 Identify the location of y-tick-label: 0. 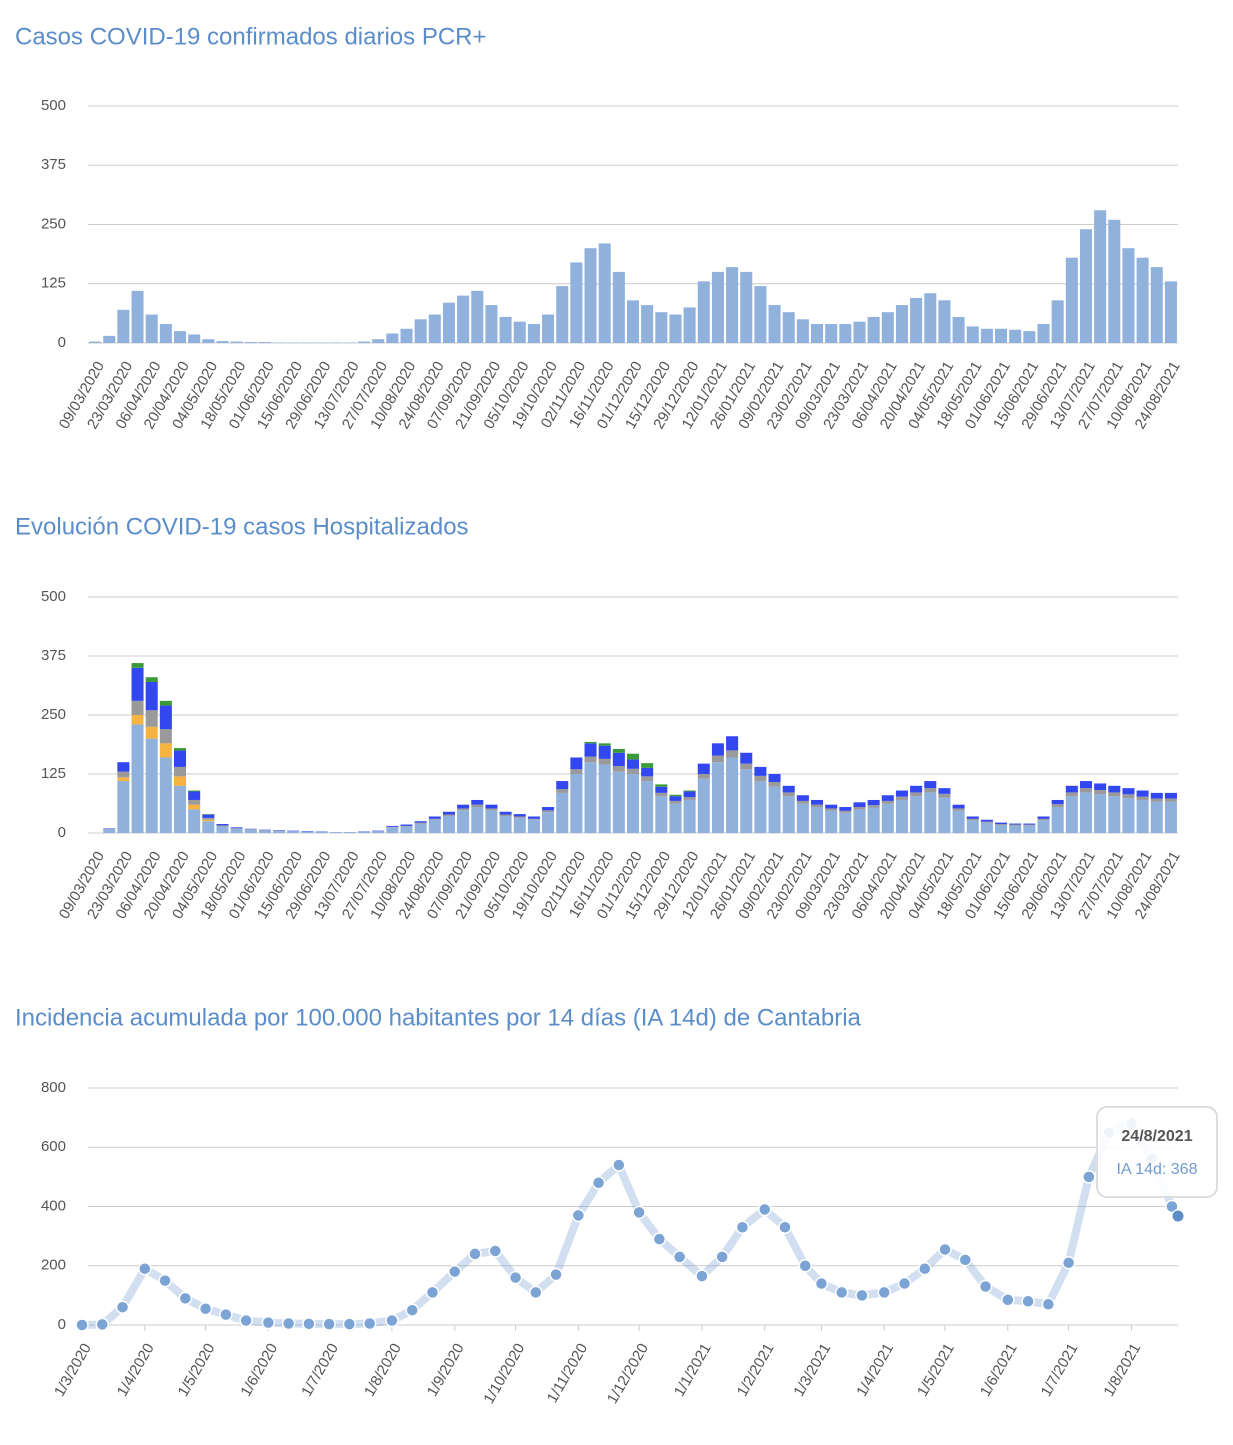
(62, 342).